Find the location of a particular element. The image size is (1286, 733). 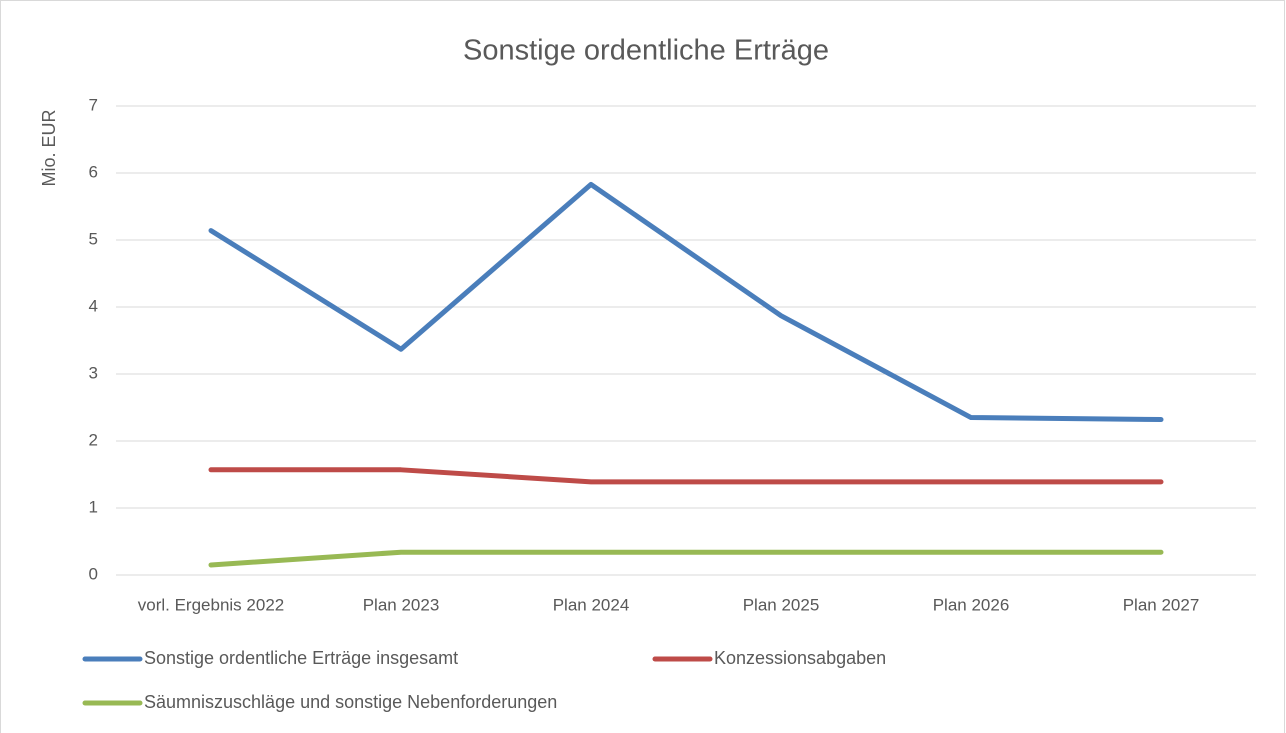

y-tick-label: 7 is located at coordinates (93, 104).